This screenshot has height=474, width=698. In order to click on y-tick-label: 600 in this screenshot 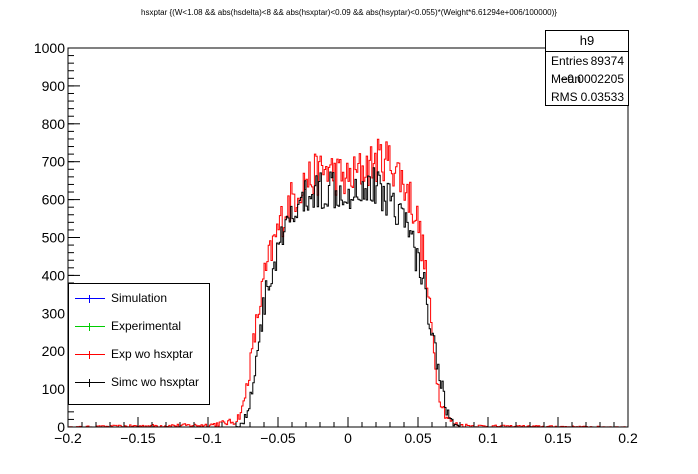, I will do `click(54, 200)`.